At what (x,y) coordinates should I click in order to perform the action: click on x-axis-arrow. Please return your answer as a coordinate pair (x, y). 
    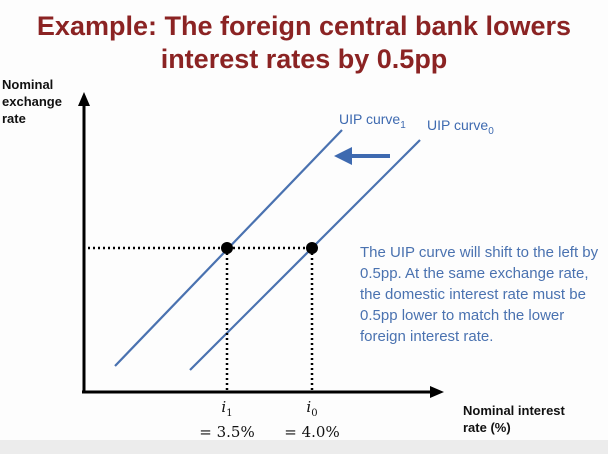
    Looking at the image, I should click on (437, 392).